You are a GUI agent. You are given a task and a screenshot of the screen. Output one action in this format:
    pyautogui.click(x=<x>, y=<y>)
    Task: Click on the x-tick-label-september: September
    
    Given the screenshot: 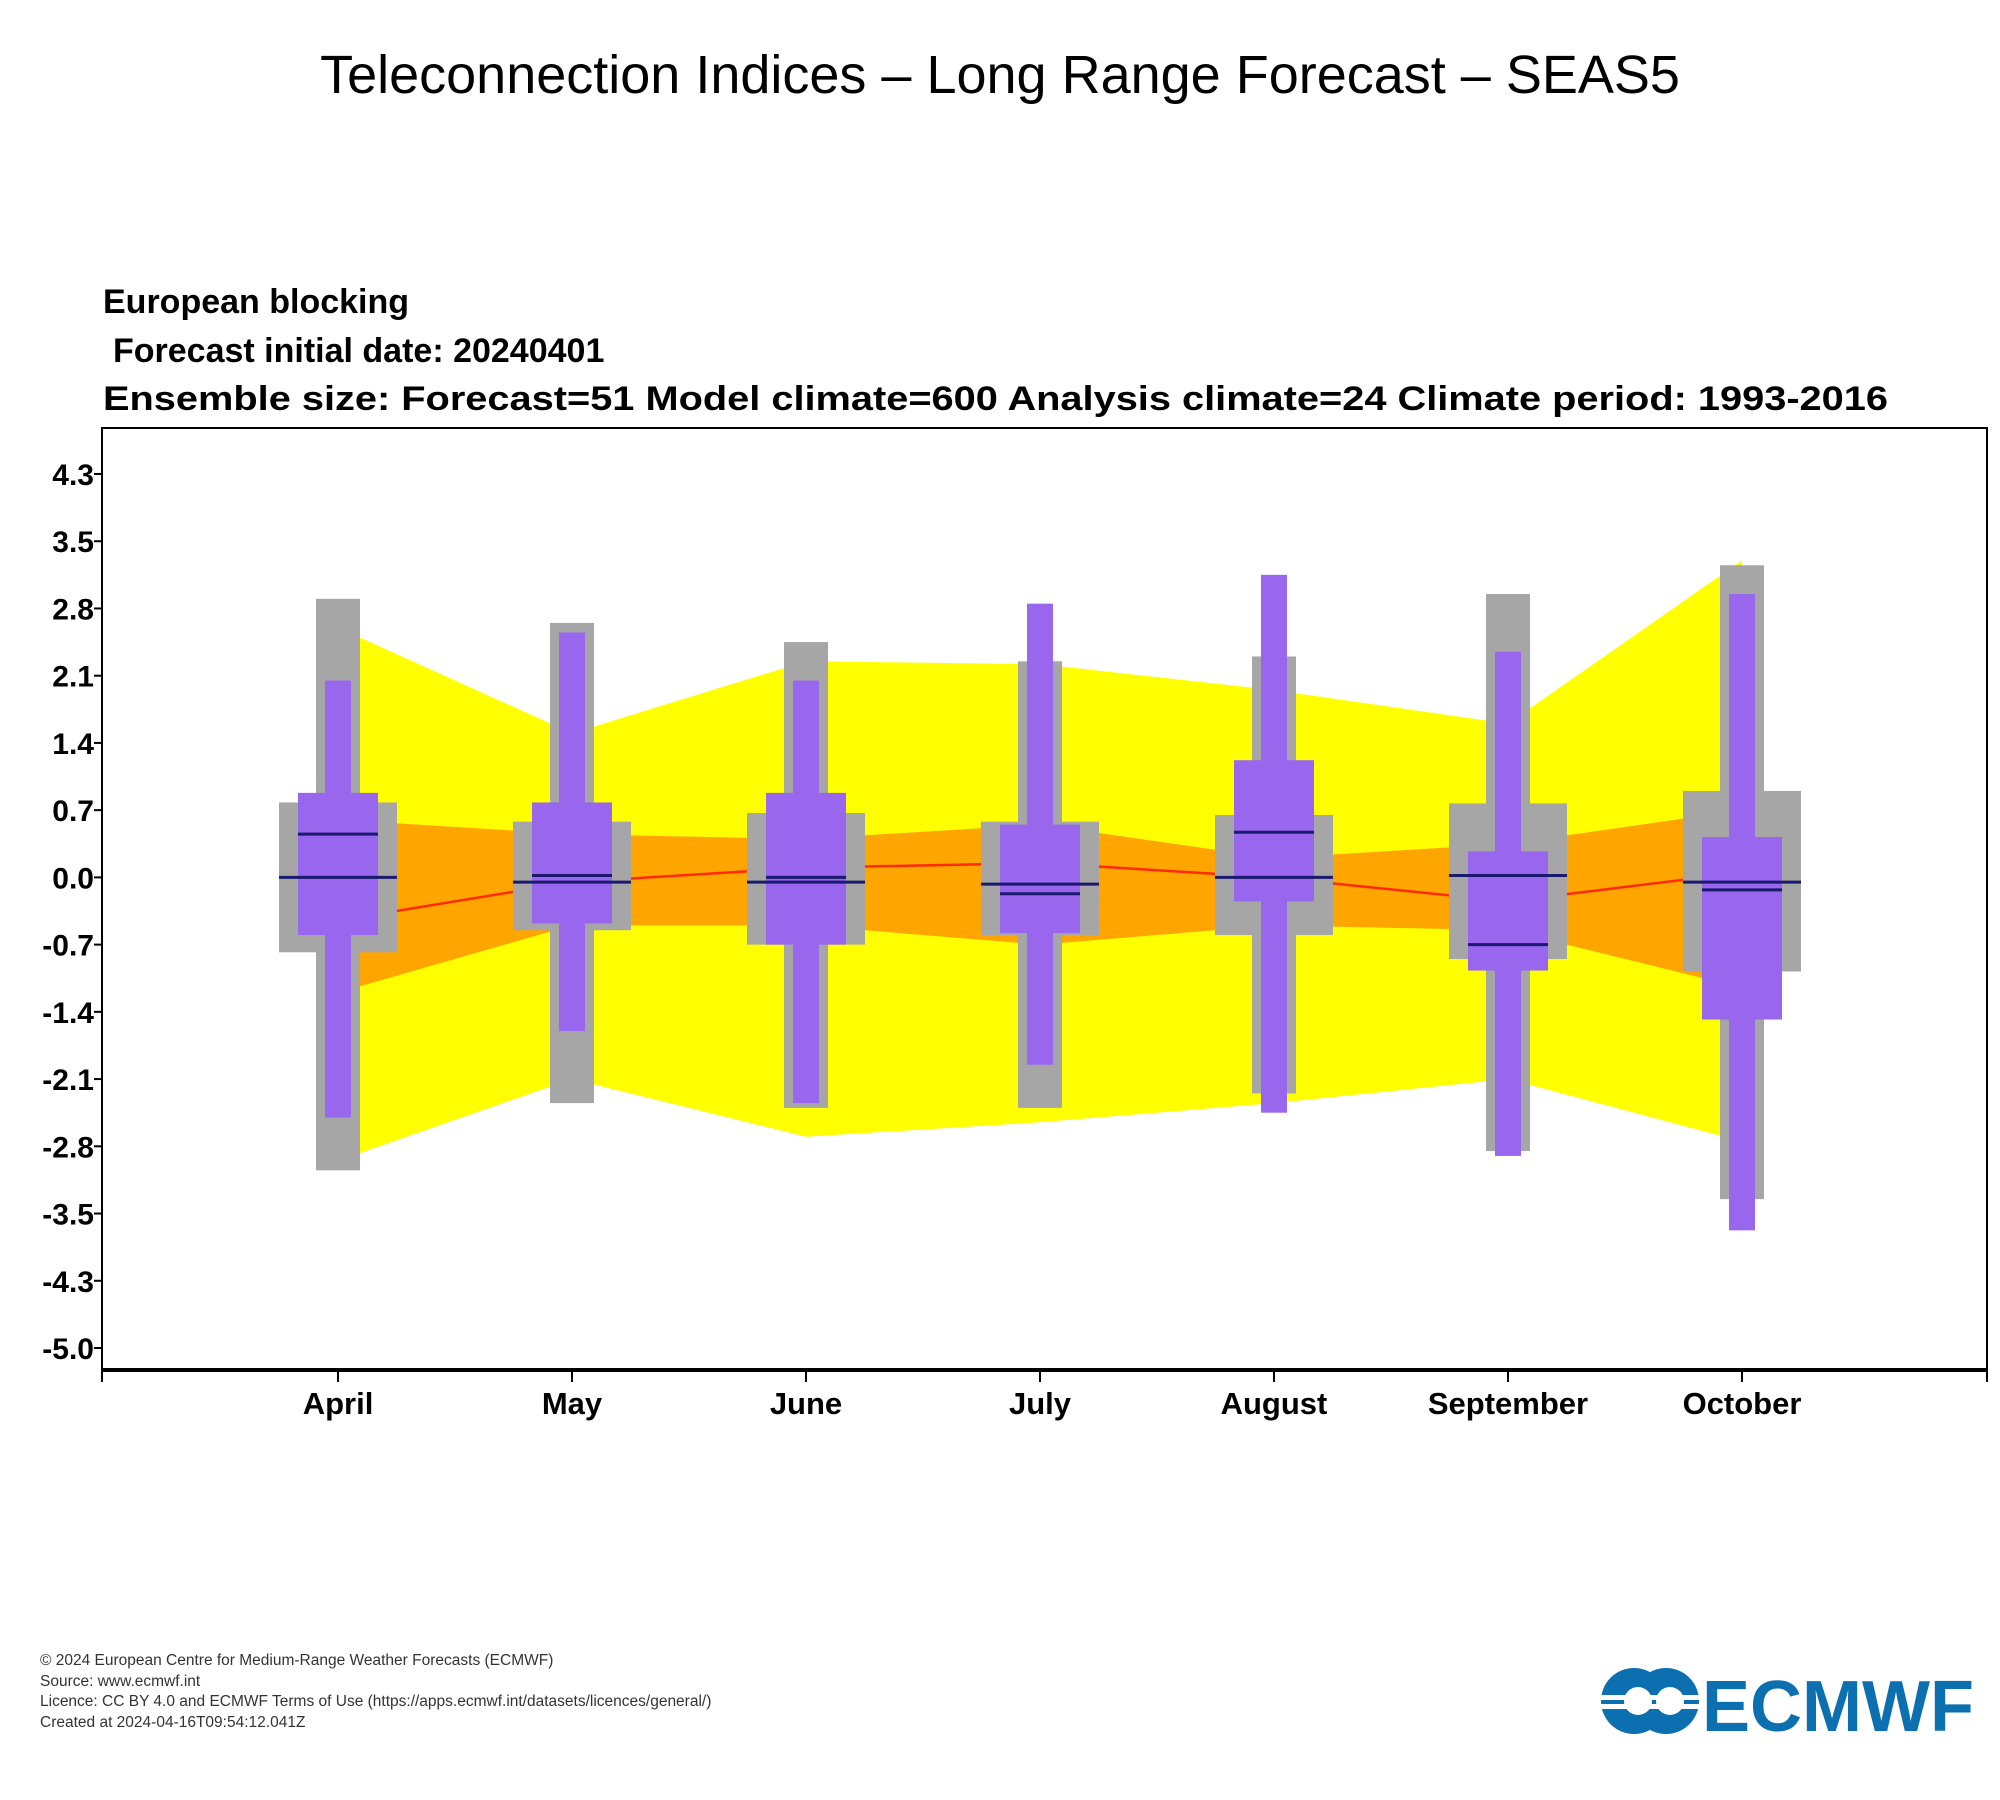 What is the action you would take?
    pyautogui.click(x=1508, y=1403)
    